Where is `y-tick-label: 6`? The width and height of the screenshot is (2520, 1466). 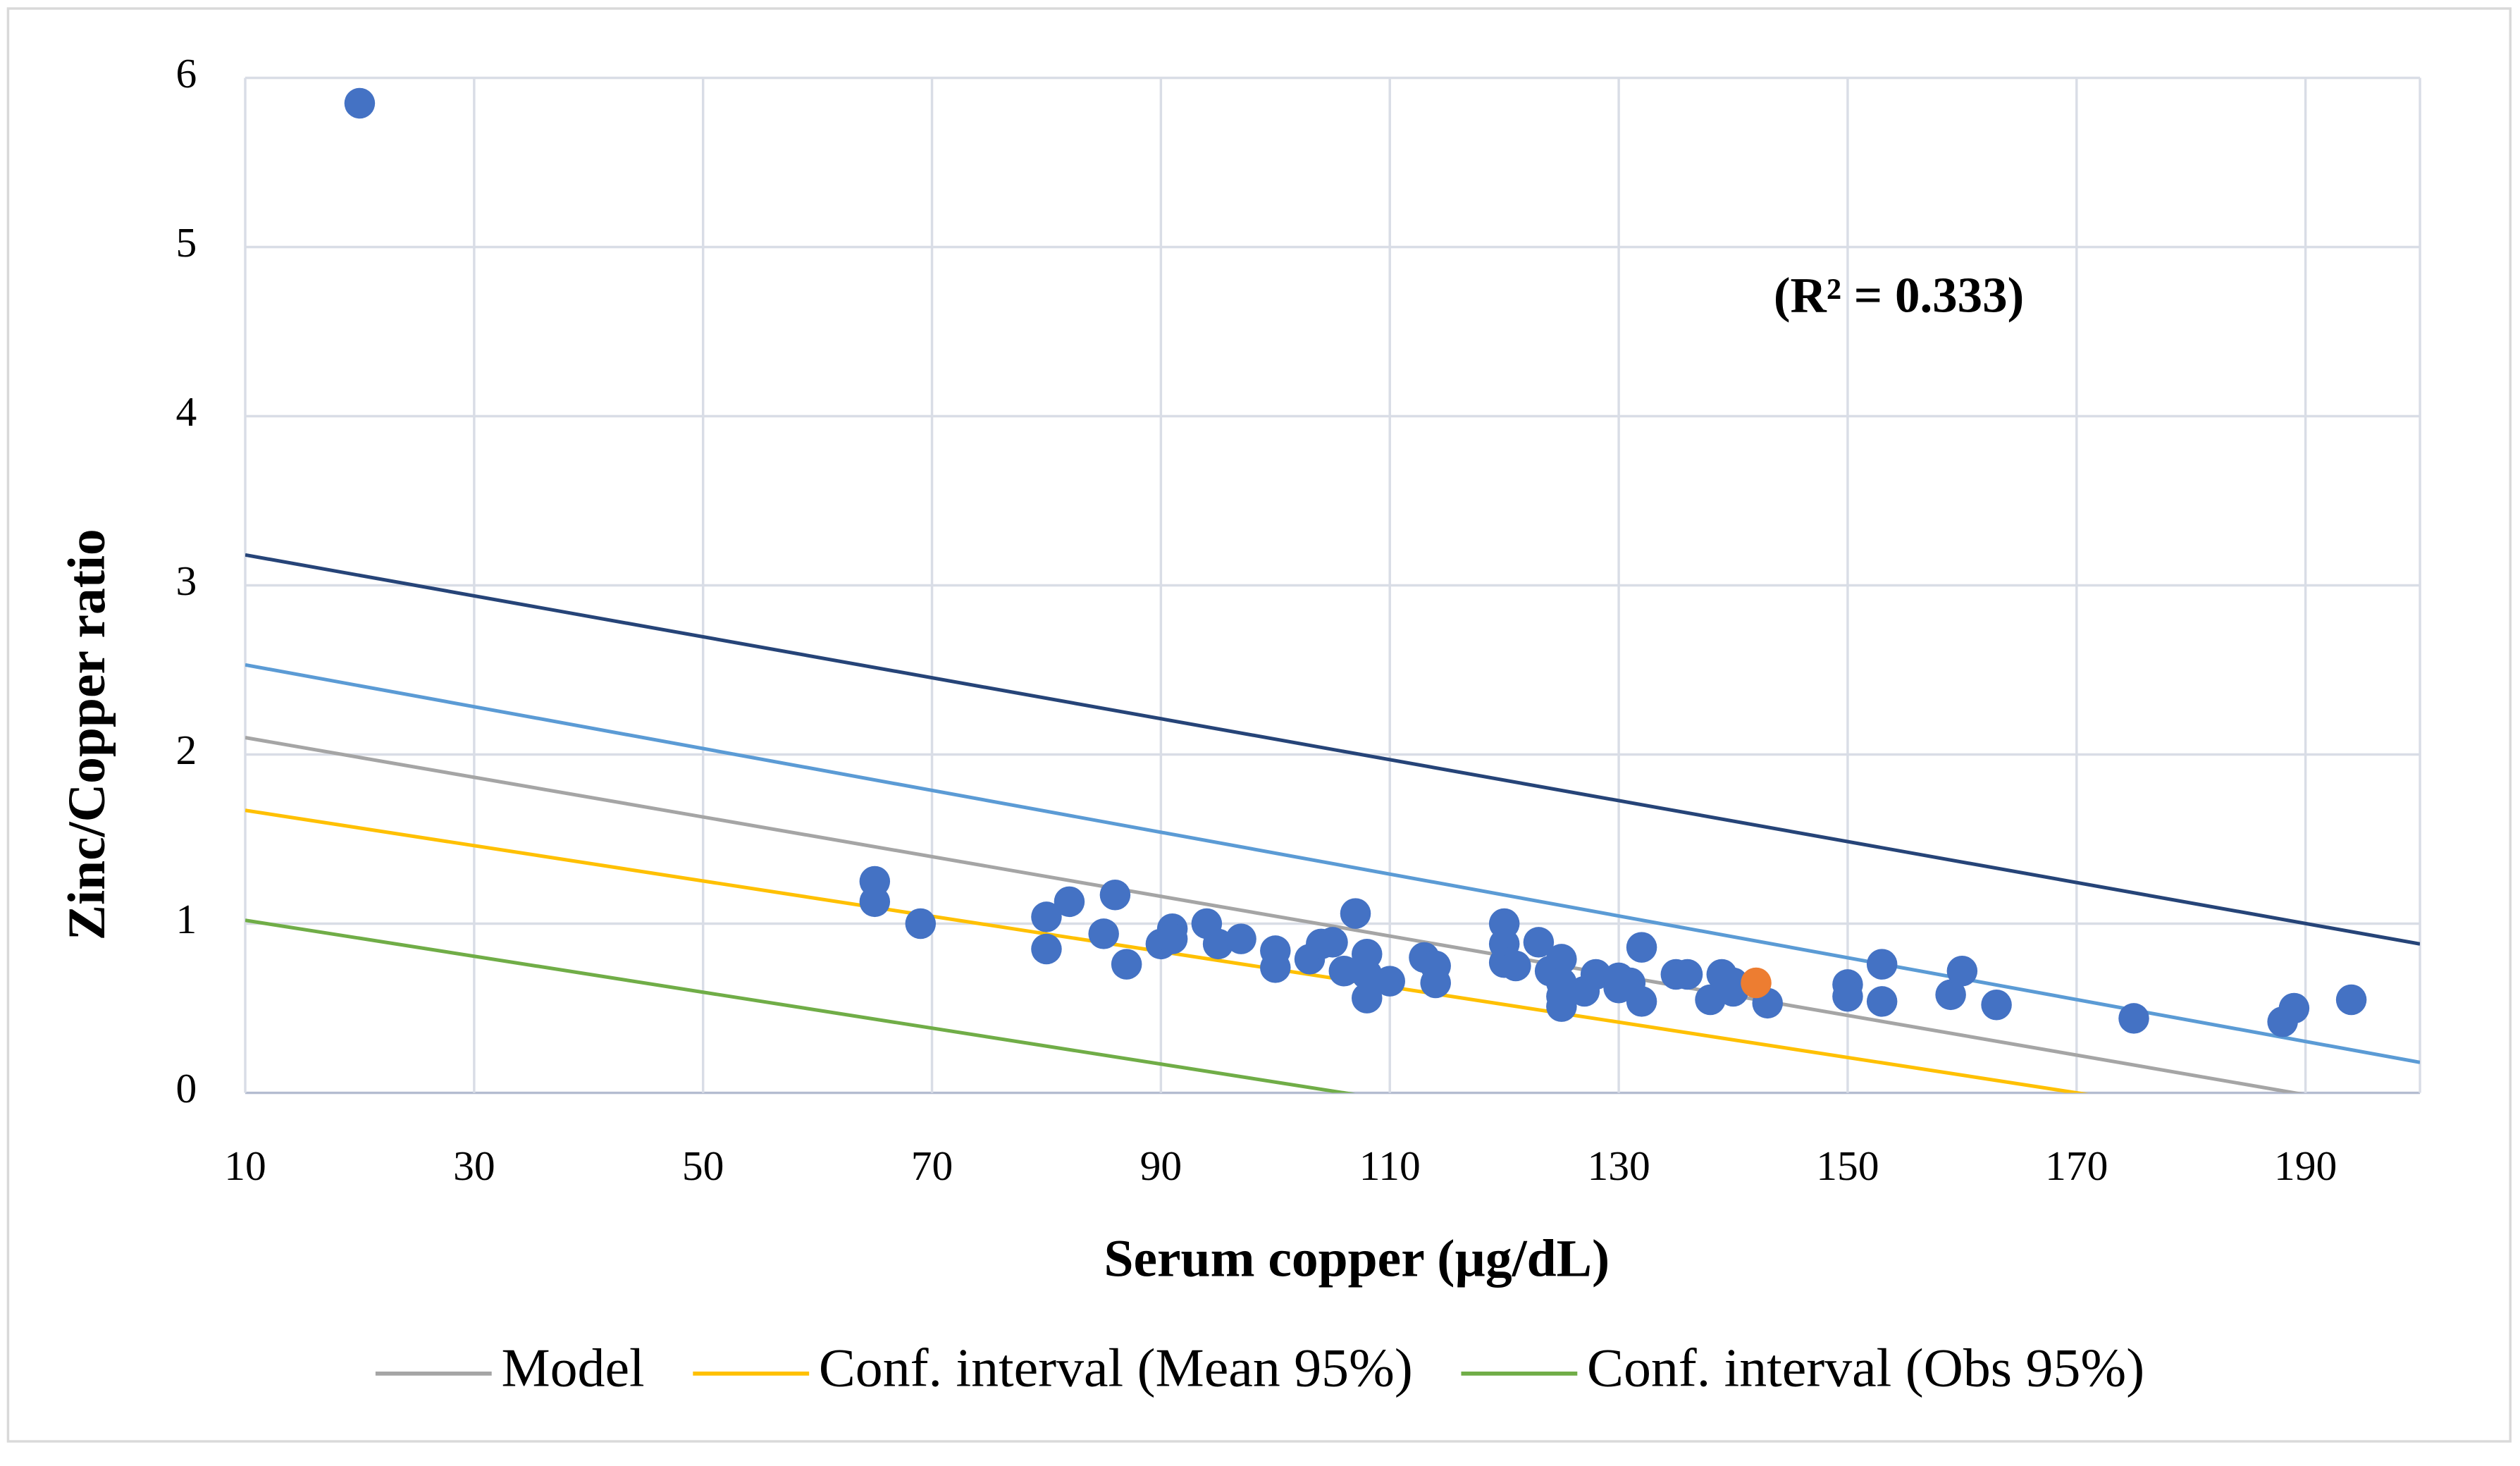
y-tick-label: 6 is located at coordinates (186, 73).